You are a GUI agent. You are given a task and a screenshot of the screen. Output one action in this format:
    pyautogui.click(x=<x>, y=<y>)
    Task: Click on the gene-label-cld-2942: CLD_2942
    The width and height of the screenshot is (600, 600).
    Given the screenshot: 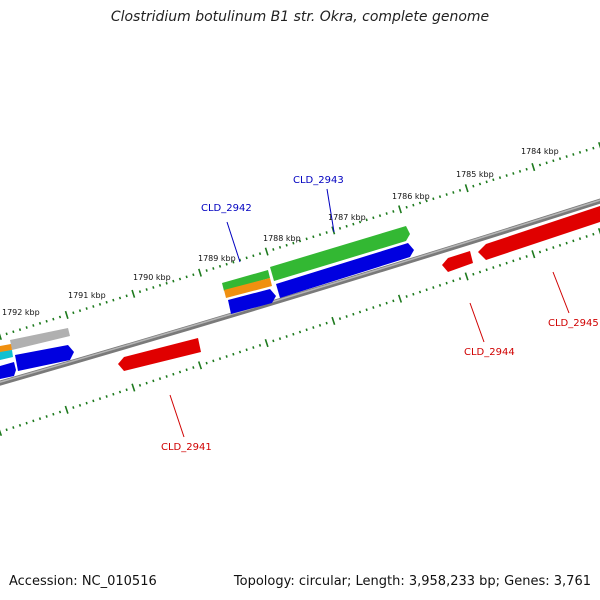 What is the action you would take?
    pyautogui.click(x=226, y=208)
    